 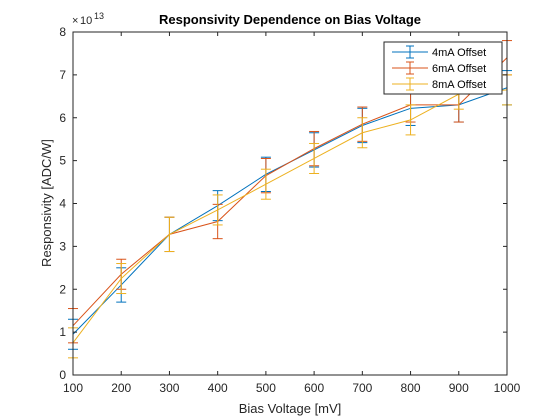 I want to click on y-exponent-base: 10, so click(x=86, y=21).